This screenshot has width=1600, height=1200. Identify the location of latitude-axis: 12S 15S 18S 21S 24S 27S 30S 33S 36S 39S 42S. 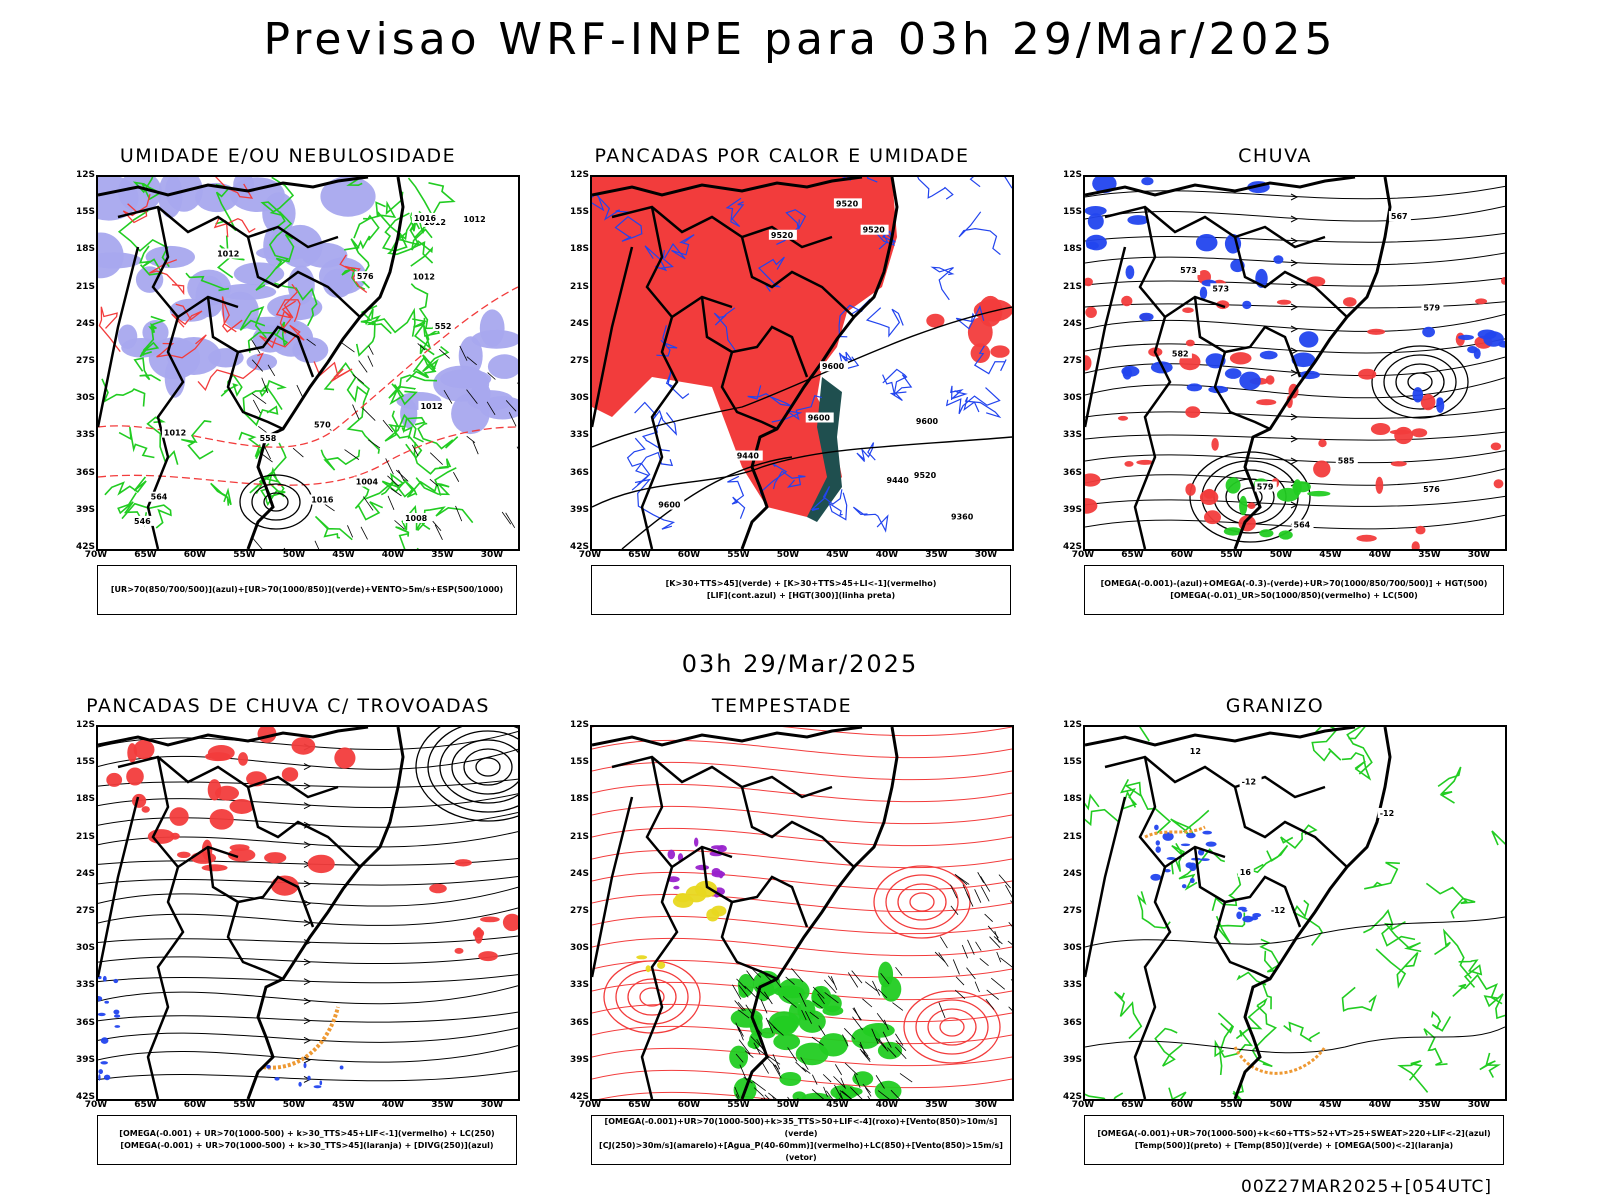
(1071, 911).